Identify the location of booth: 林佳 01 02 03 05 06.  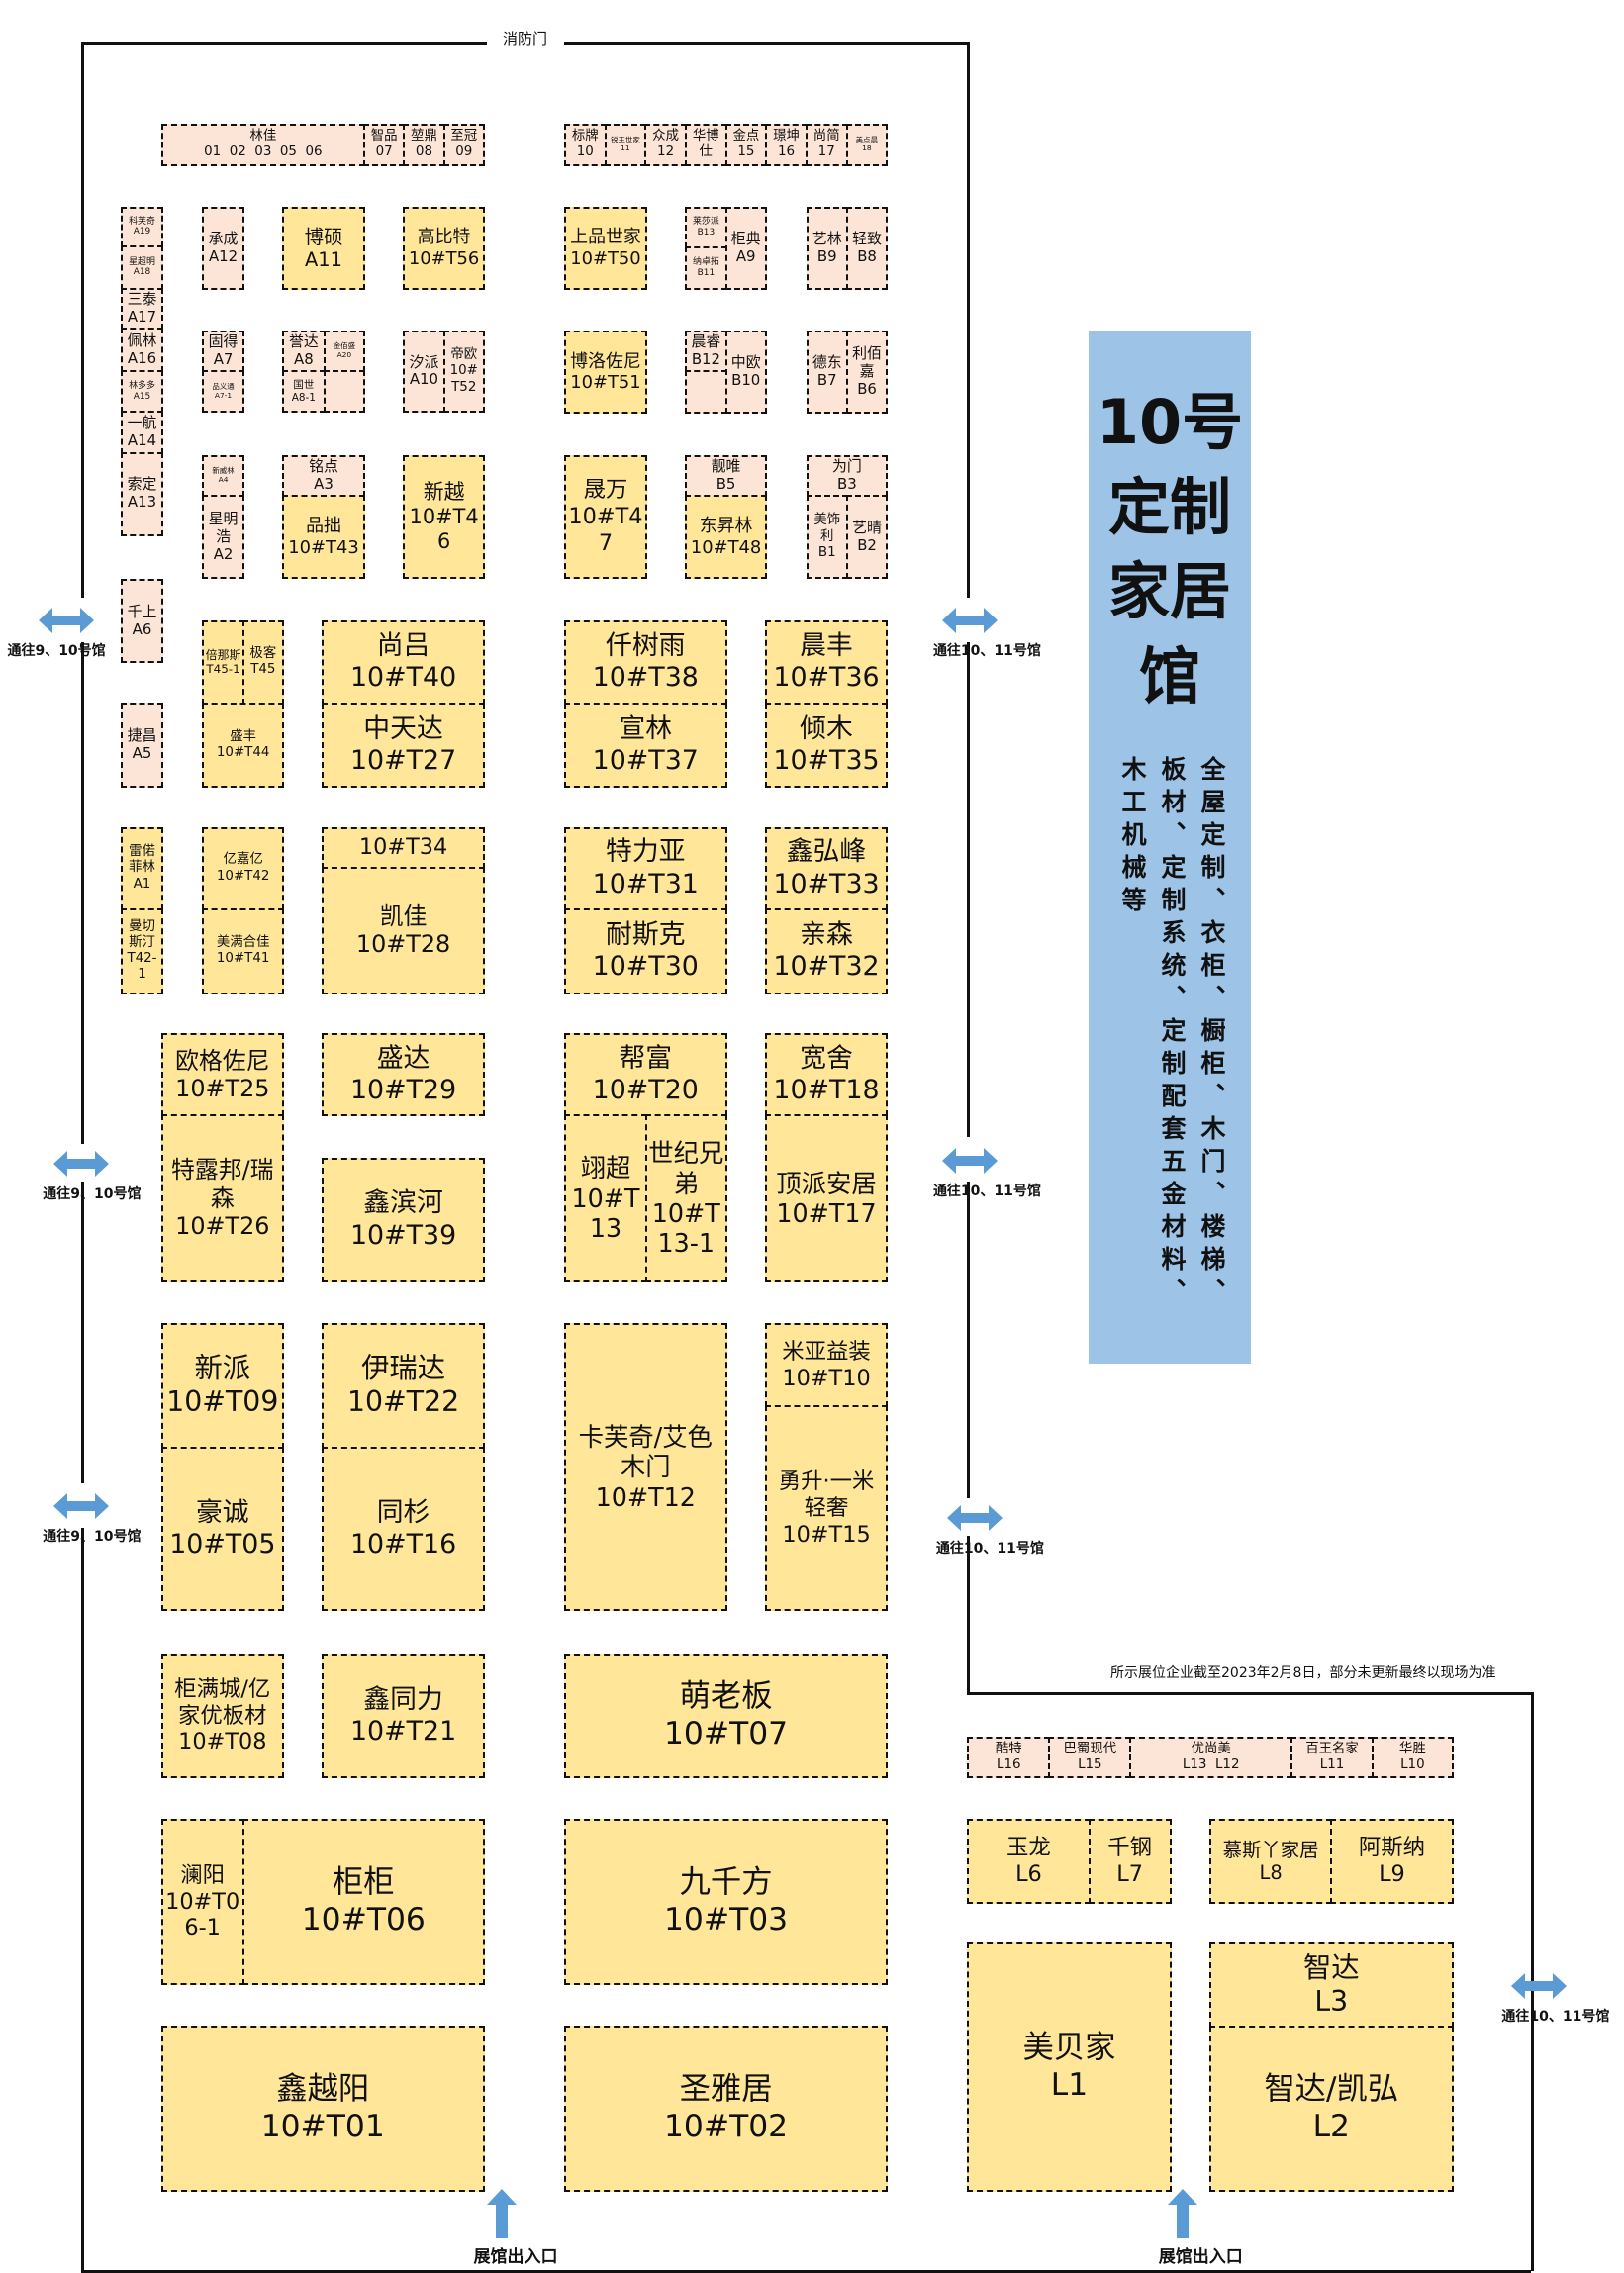
(263, 145).